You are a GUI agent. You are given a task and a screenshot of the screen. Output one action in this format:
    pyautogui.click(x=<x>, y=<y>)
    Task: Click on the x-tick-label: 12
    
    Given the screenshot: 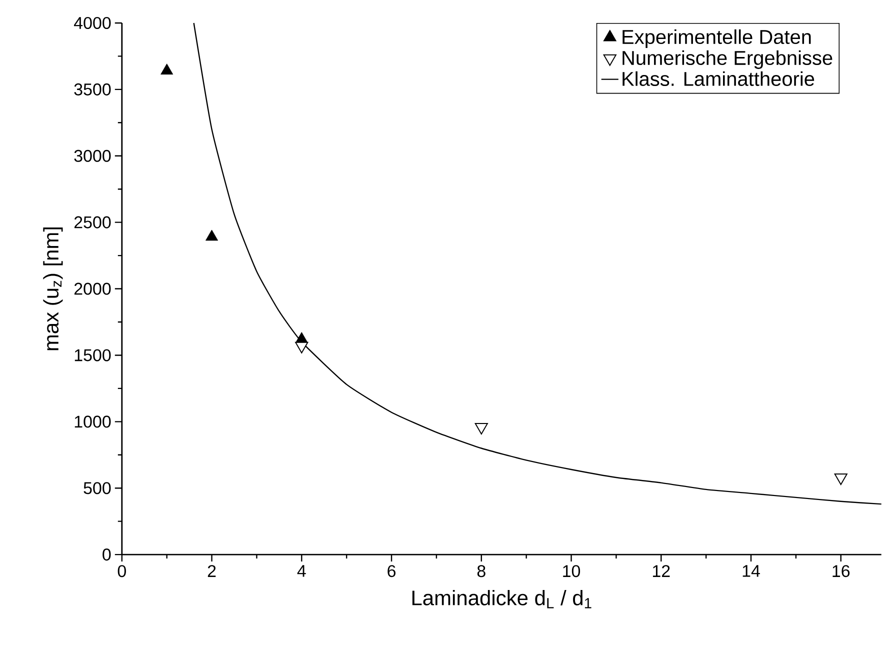 What is the action you would take?
    pyautogui.click(x=661, y=570)
    